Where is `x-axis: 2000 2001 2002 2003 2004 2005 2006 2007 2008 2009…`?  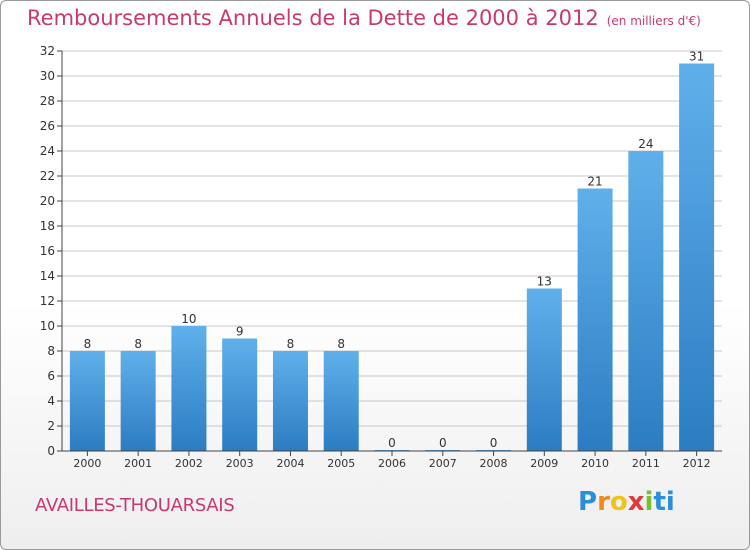
x-axis: 2000 2001 2002 2003 2004 2005 2006 2007 2008 2009… is located at coordinates (392, 460).